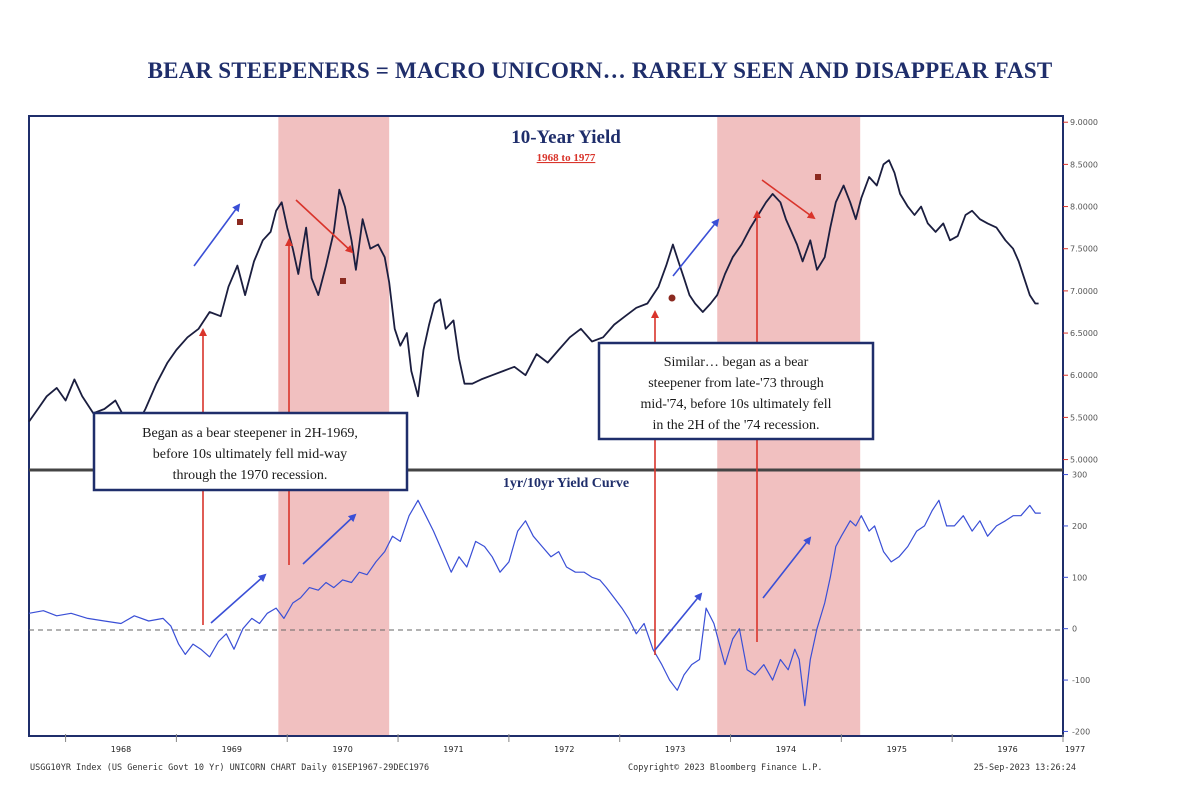 The width and height of the screenshot is (1200, 796). What do you see at coordinates (1084, 164) in the screenshot?
I see `y-tick-label: 8.5000` at bounding box center [1084, 164].